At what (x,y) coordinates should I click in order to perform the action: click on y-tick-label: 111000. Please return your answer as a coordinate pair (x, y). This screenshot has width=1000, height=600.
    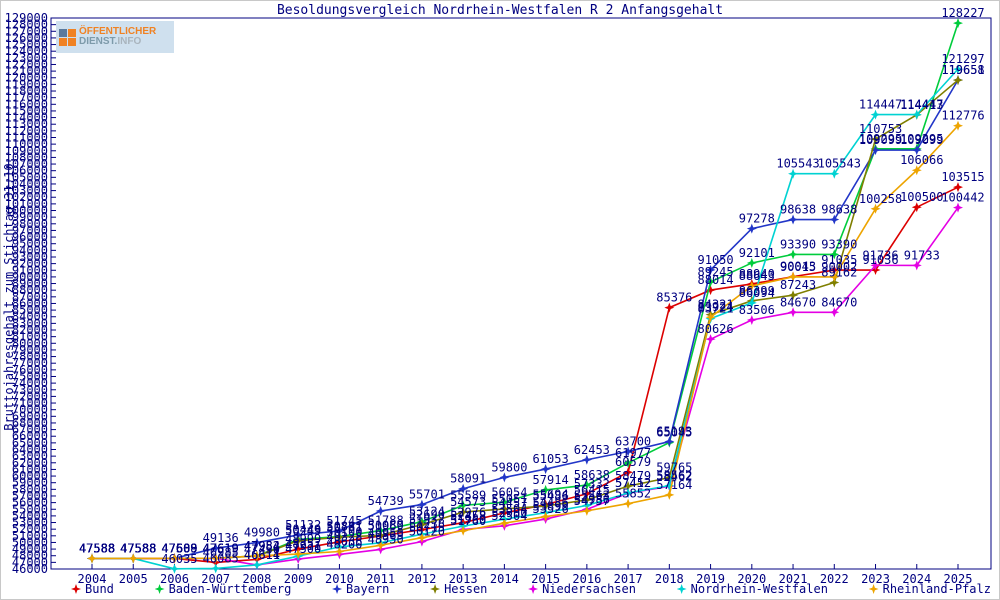
    Looking at the image, I should click on (26, 137).